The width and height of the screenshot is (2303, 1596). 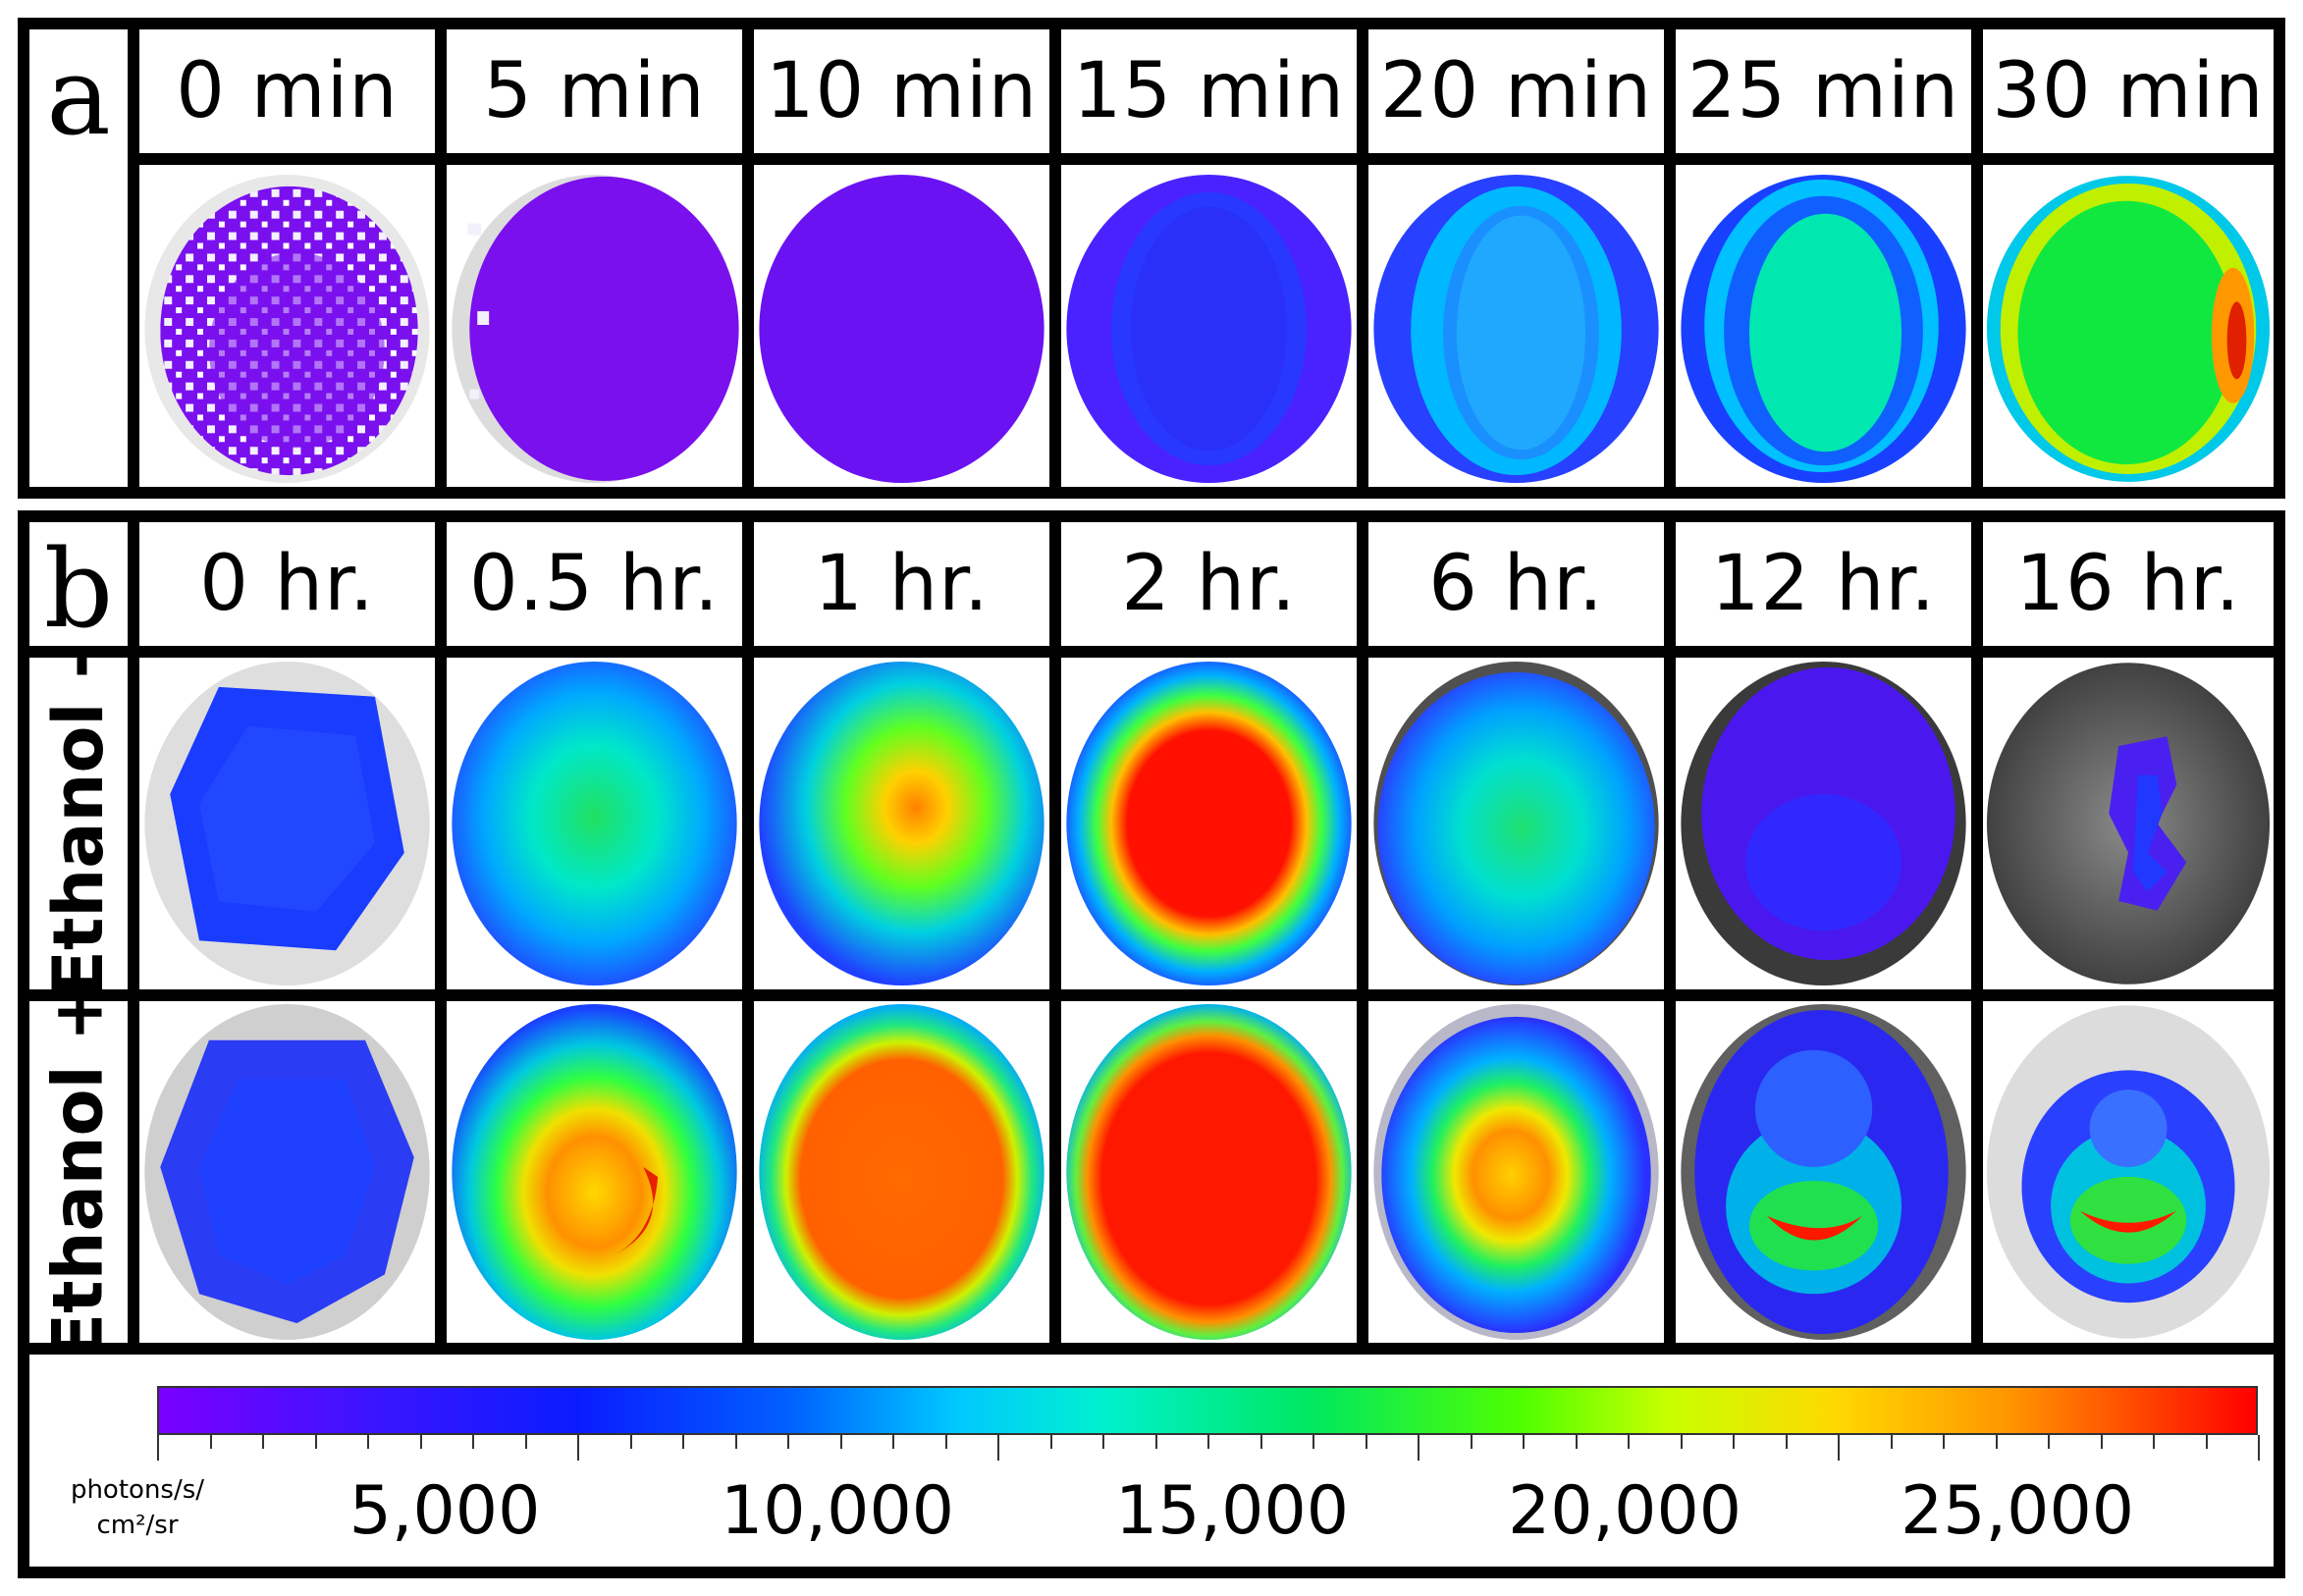 I want to click on well-b-minus-1-image, so click(x=594, y=824).